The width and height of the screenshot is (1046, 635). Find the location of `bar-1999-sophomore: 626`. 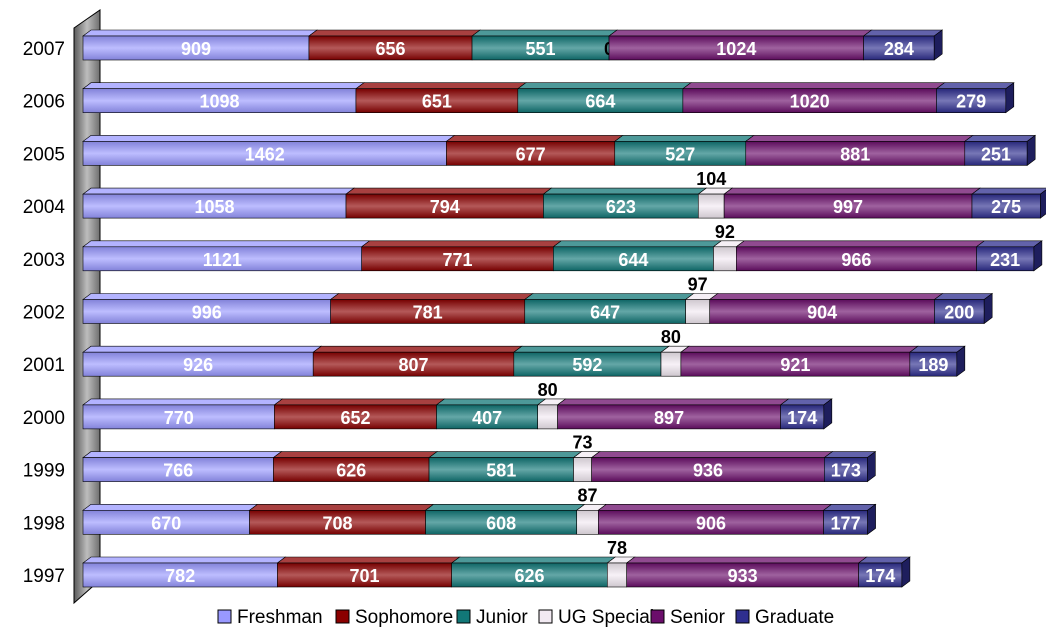

bar-1999-sophomore: 626 is located at coordinates (355, 466).